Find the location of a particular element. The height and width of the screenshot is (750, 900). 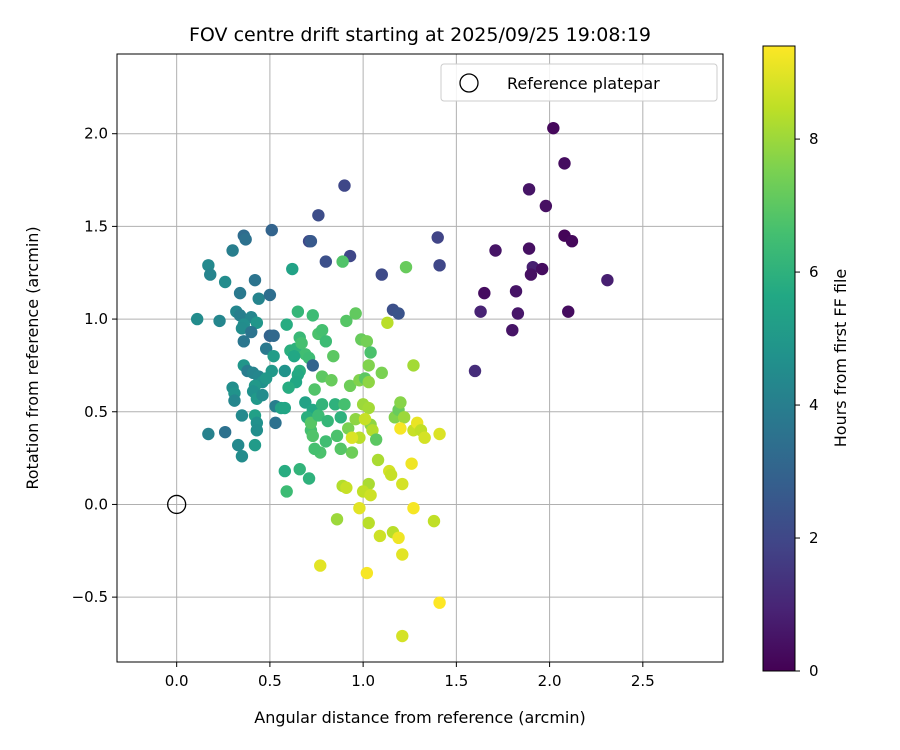

y-tick-label: 0.5 is located at coordinates (96, 412).